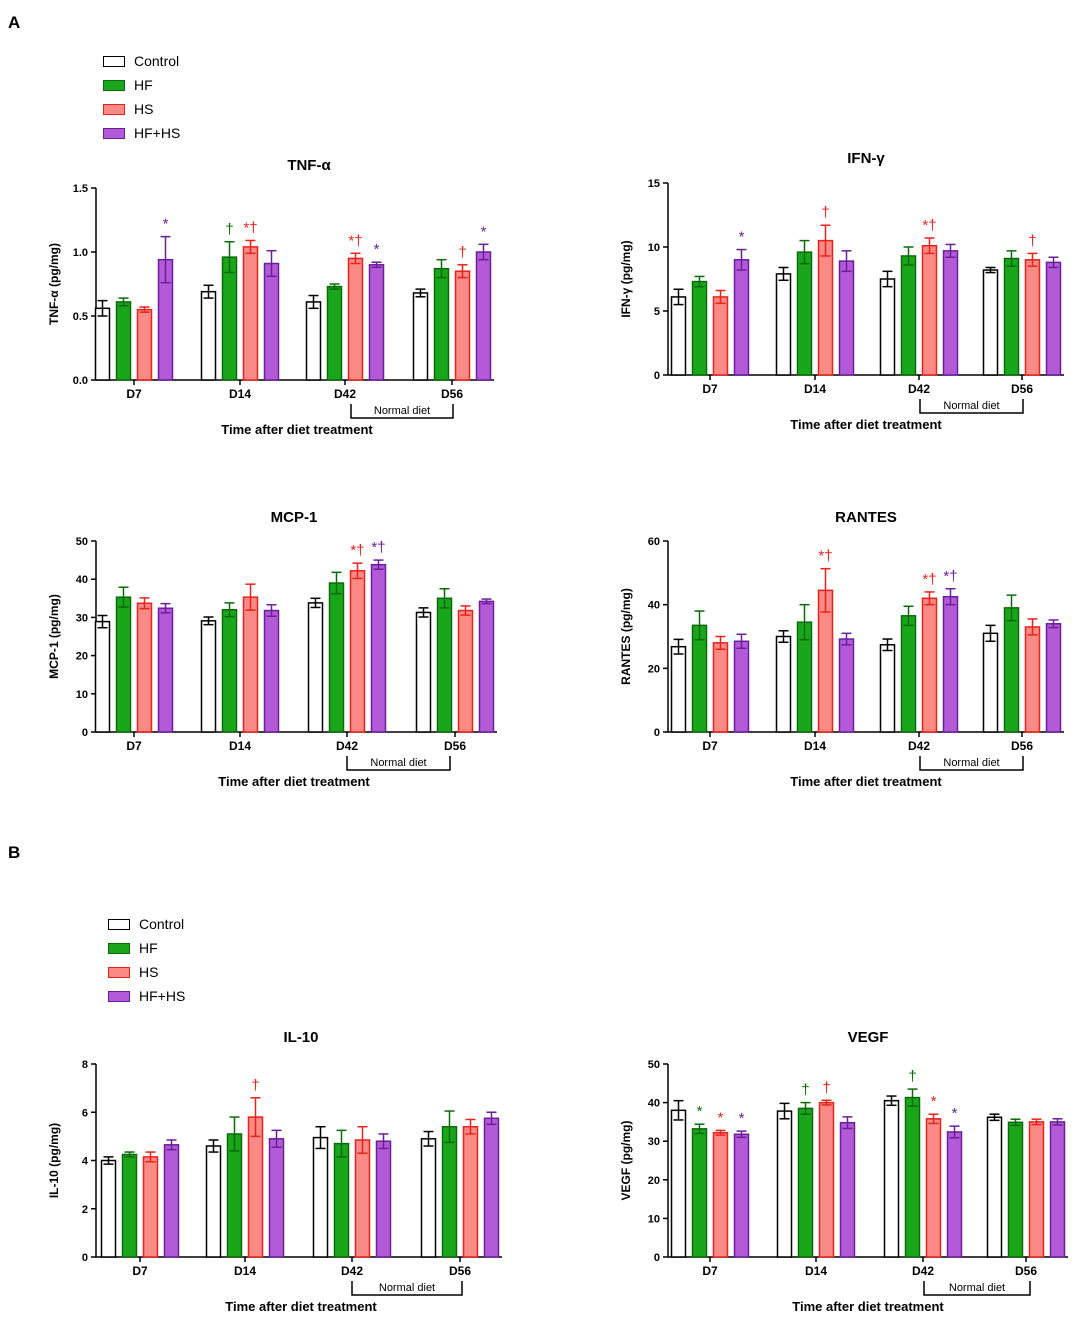 The height and width of the screenshot is (1317, 1084). I want to click on legend-label: Control, so click(157, 61).